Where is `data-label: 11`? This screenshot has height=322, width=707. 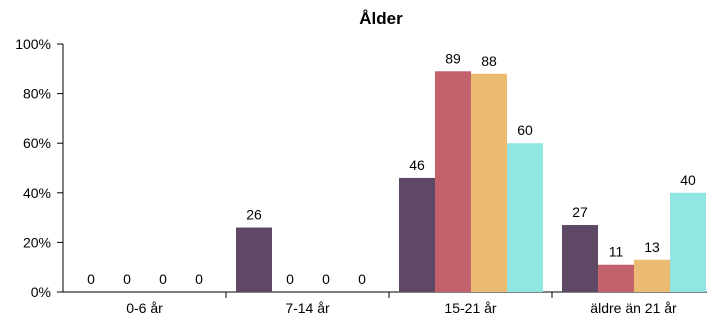 data-label: 11 is located at coordinates (616, 252).